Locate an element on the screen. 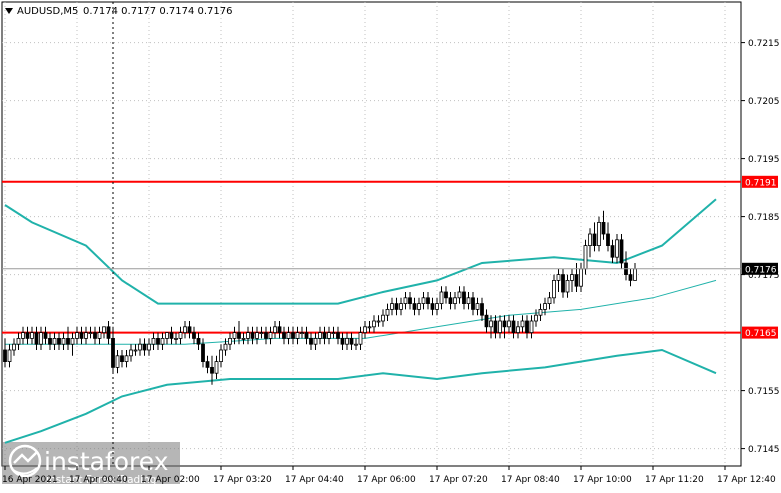 Image resolution: width=781 pixels, height=493 pixels. symbol-label: AUDUSD,M5 is located at coordinates (47, 11).